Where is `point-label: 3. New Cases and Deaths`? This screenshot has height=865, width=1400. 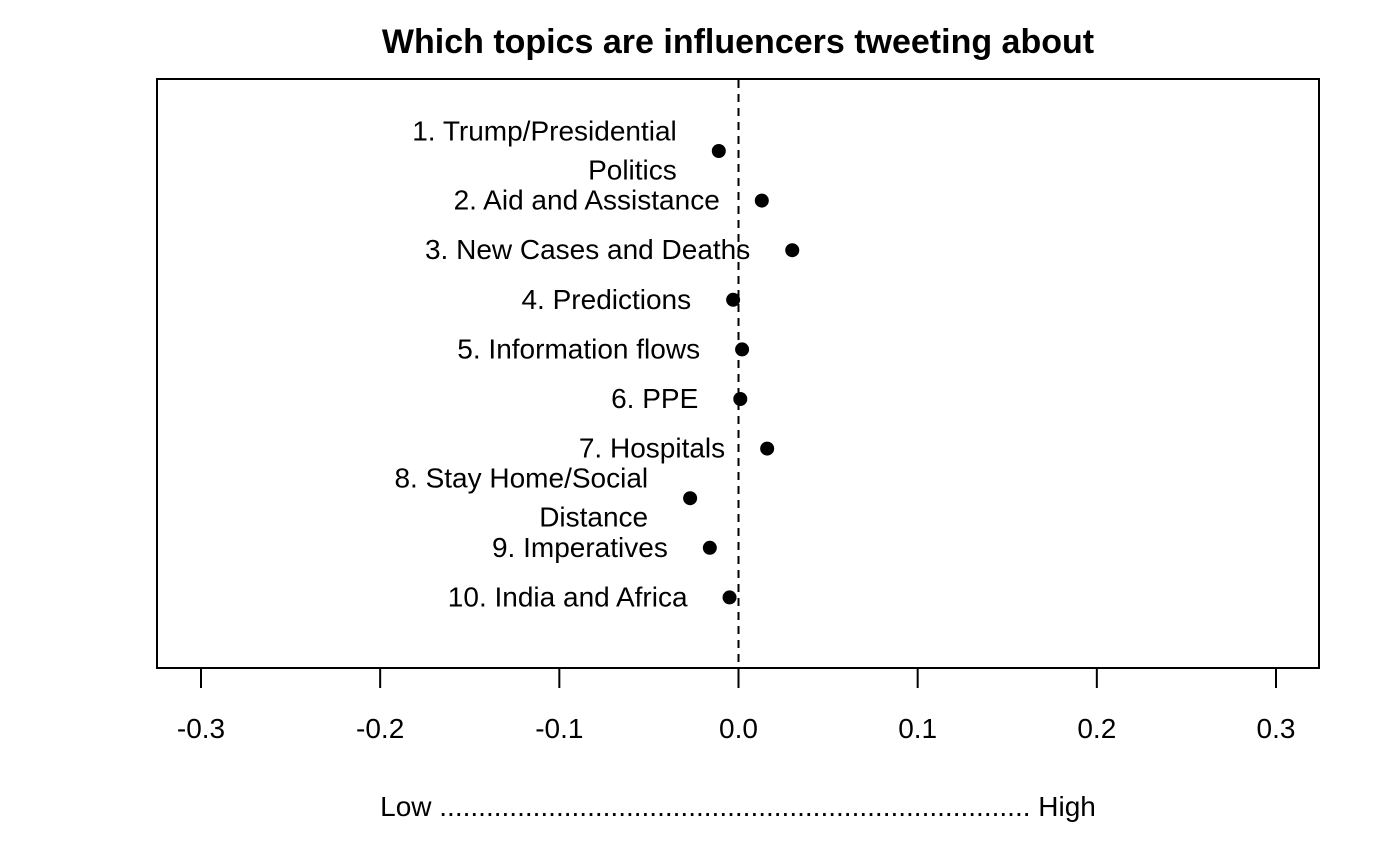 point-label: 3. New Cases and Deaths is located at coordinates (587, 249).